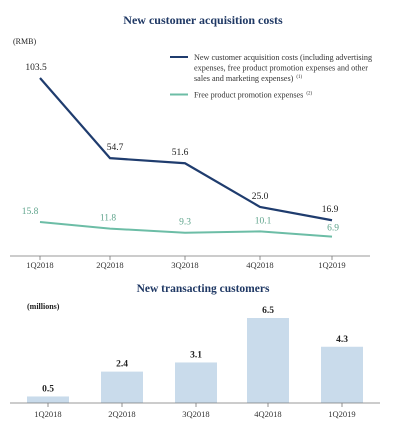 The image size is (406, 425). What do you see at coordinates (186, 229) in the screenshot?
I see `series-line-promotion-expenses` at bounding box center [186, 229].